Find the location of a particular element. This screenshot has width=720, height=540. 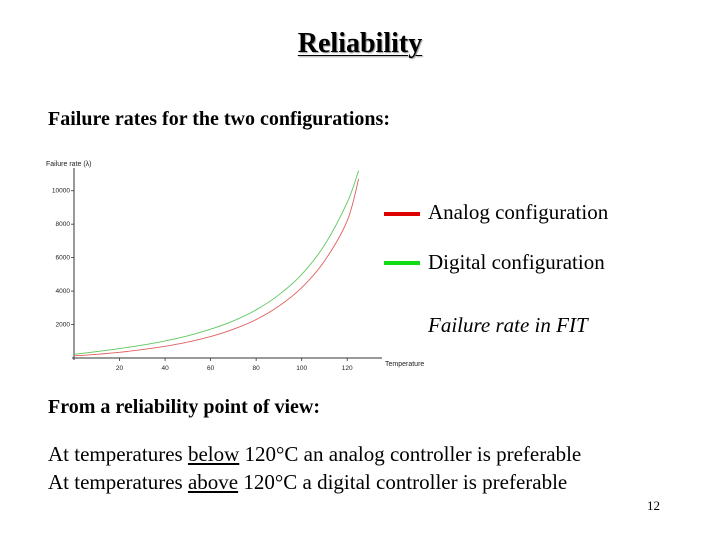

line1-emphasis: below is located at coordinates (213, 454).